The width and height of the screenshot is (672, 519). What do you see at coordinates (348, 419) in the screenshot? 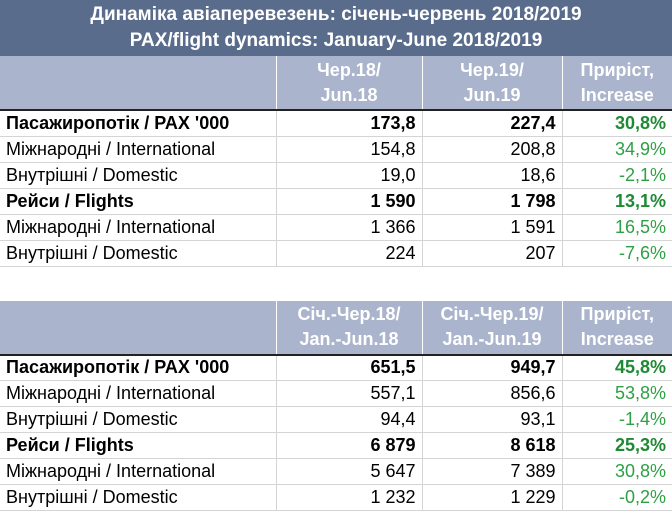
I see `row-value-1: 94,4` at bounding box center [348, 419].